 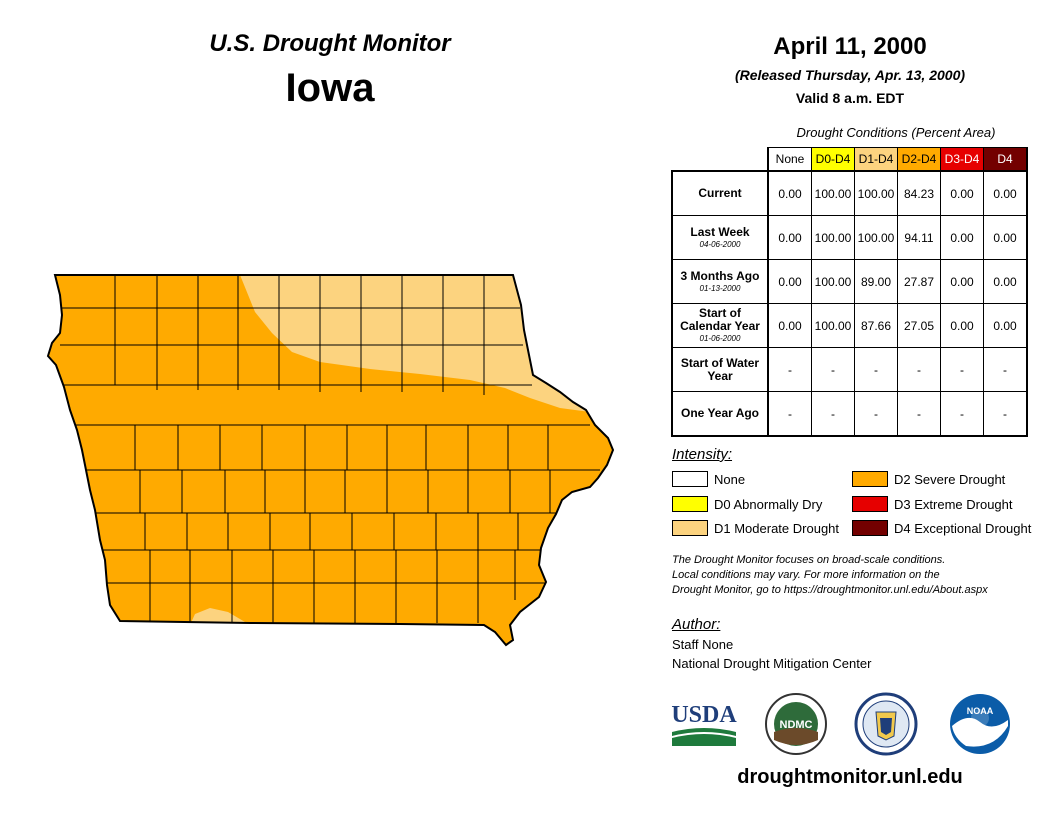 What do you see at coordinates (850, 75) in the screenshot?
I see `release-date: (Released Thursday, Apr. 13, 2000)` at bounding box center [850, 75].